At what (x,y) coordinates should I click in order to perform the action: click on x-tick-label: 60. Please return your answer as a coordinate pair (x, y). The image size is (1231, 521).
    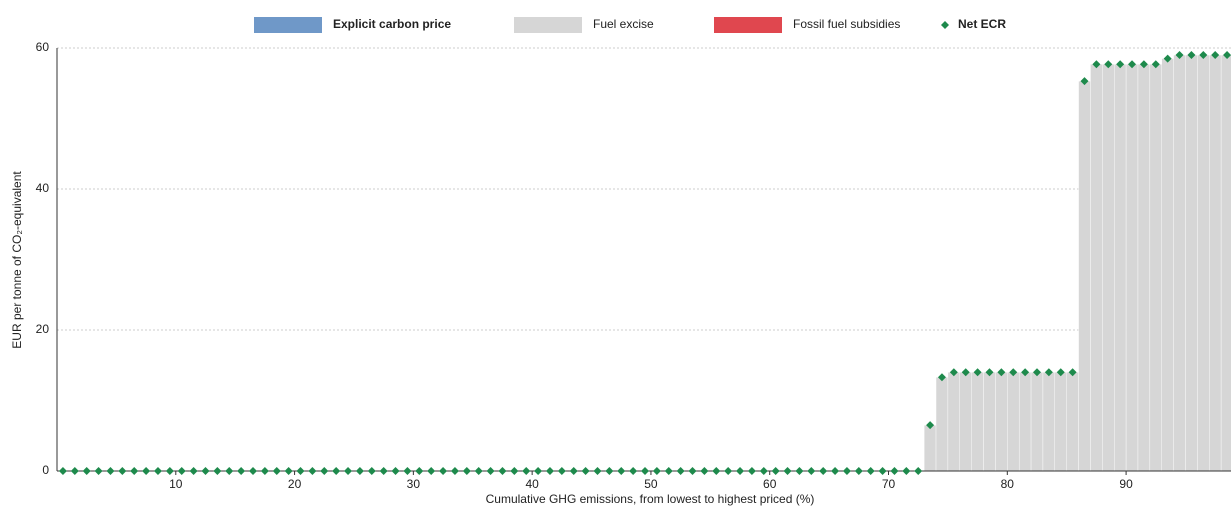
    Looking at the image, I should click on (770, 484).